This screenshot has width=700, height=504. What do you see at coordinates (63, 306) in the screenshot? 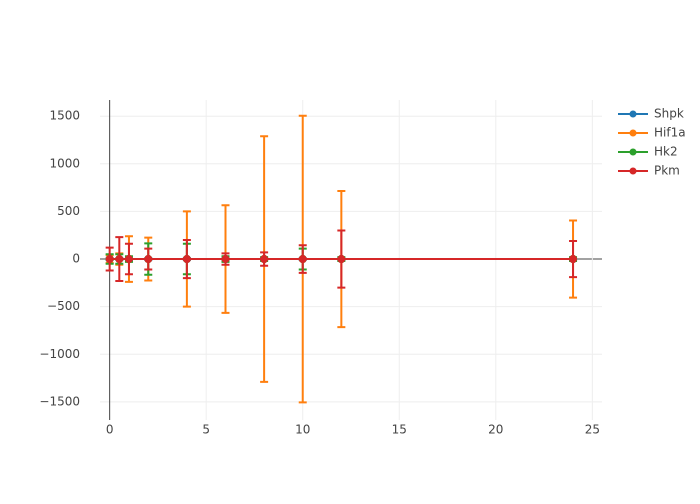
I see `y-tick-label: −500` at bounding box center [63, 306].